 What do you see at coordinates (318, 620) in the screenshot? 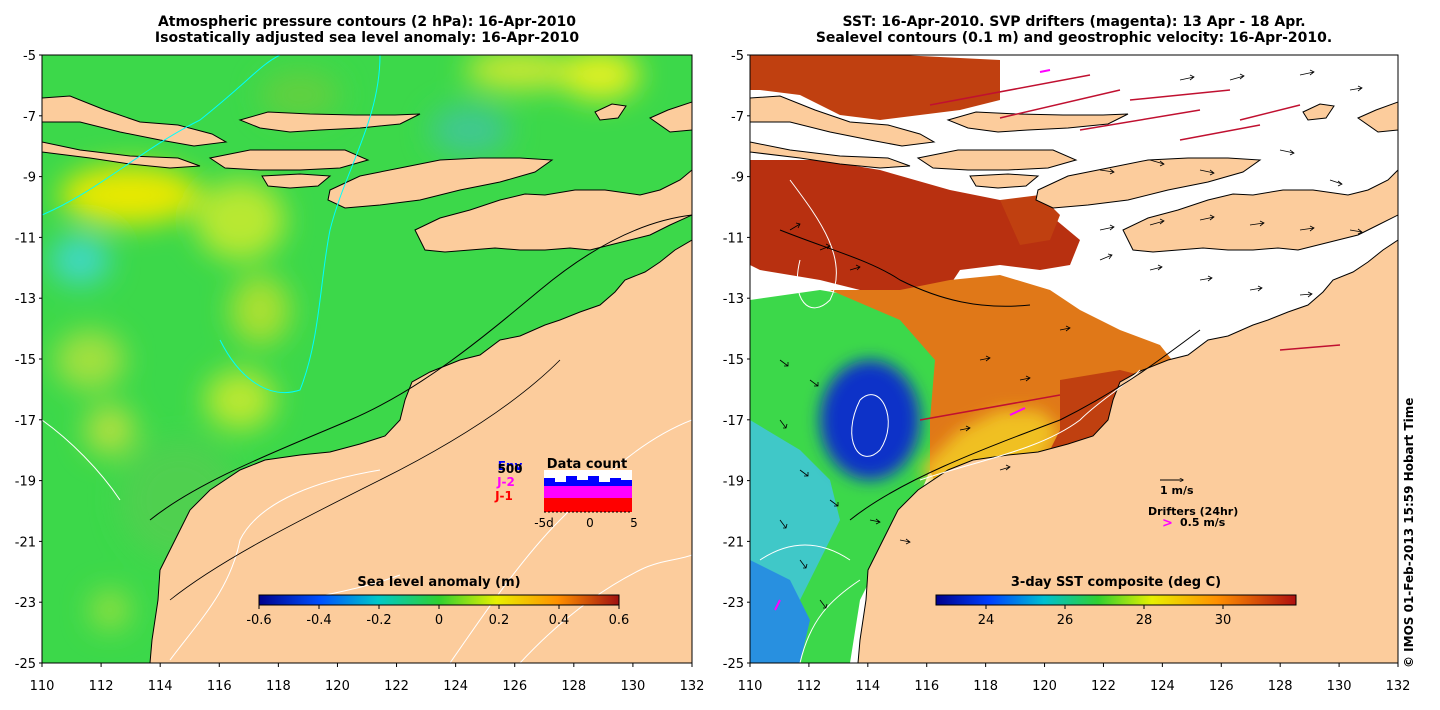
I see `sla-tick: -0.4` at bounding box center [318, 620].